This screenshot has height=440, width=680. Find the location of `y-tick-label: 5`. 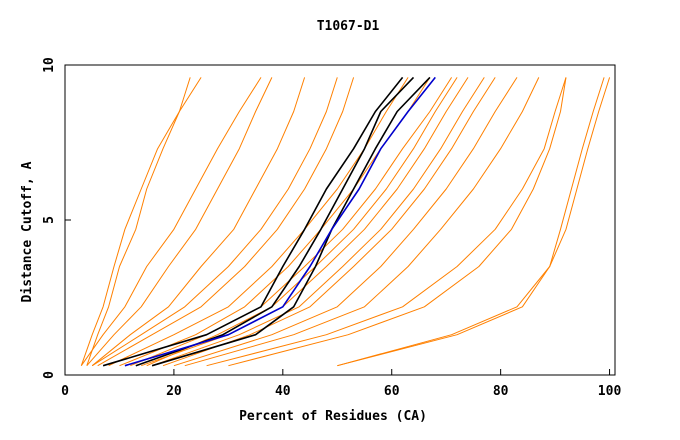

y-tick-label: 5 is located at coordinates (49, 220).